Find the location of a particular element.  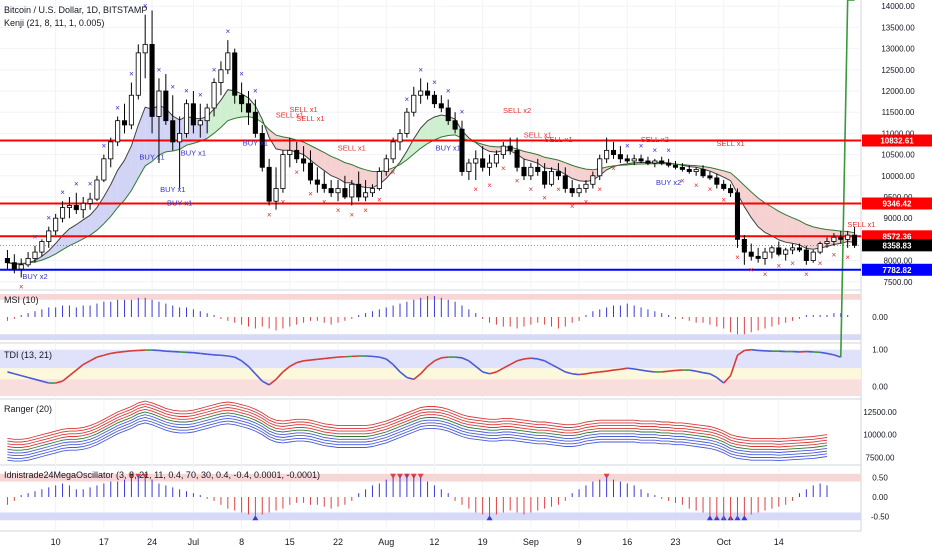

signal-annotation: BUY x1 is located at coordinates (193, 152).